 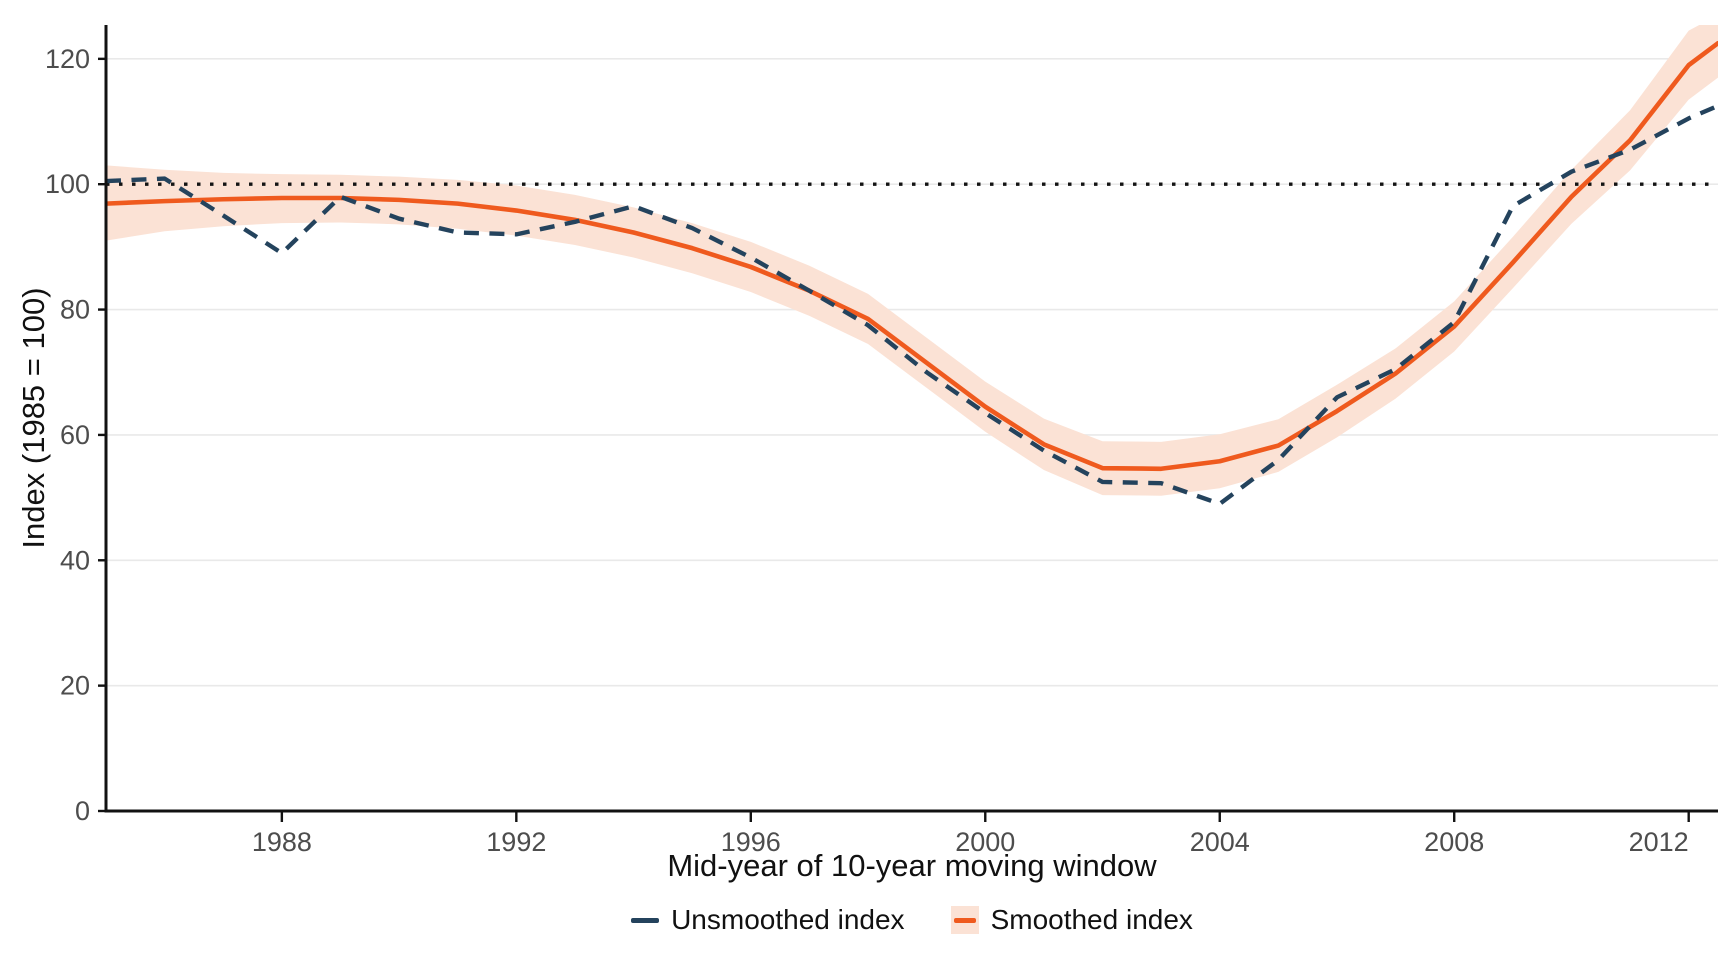 I want to click on y-tick-label: 80, so click(x=75, y=310).